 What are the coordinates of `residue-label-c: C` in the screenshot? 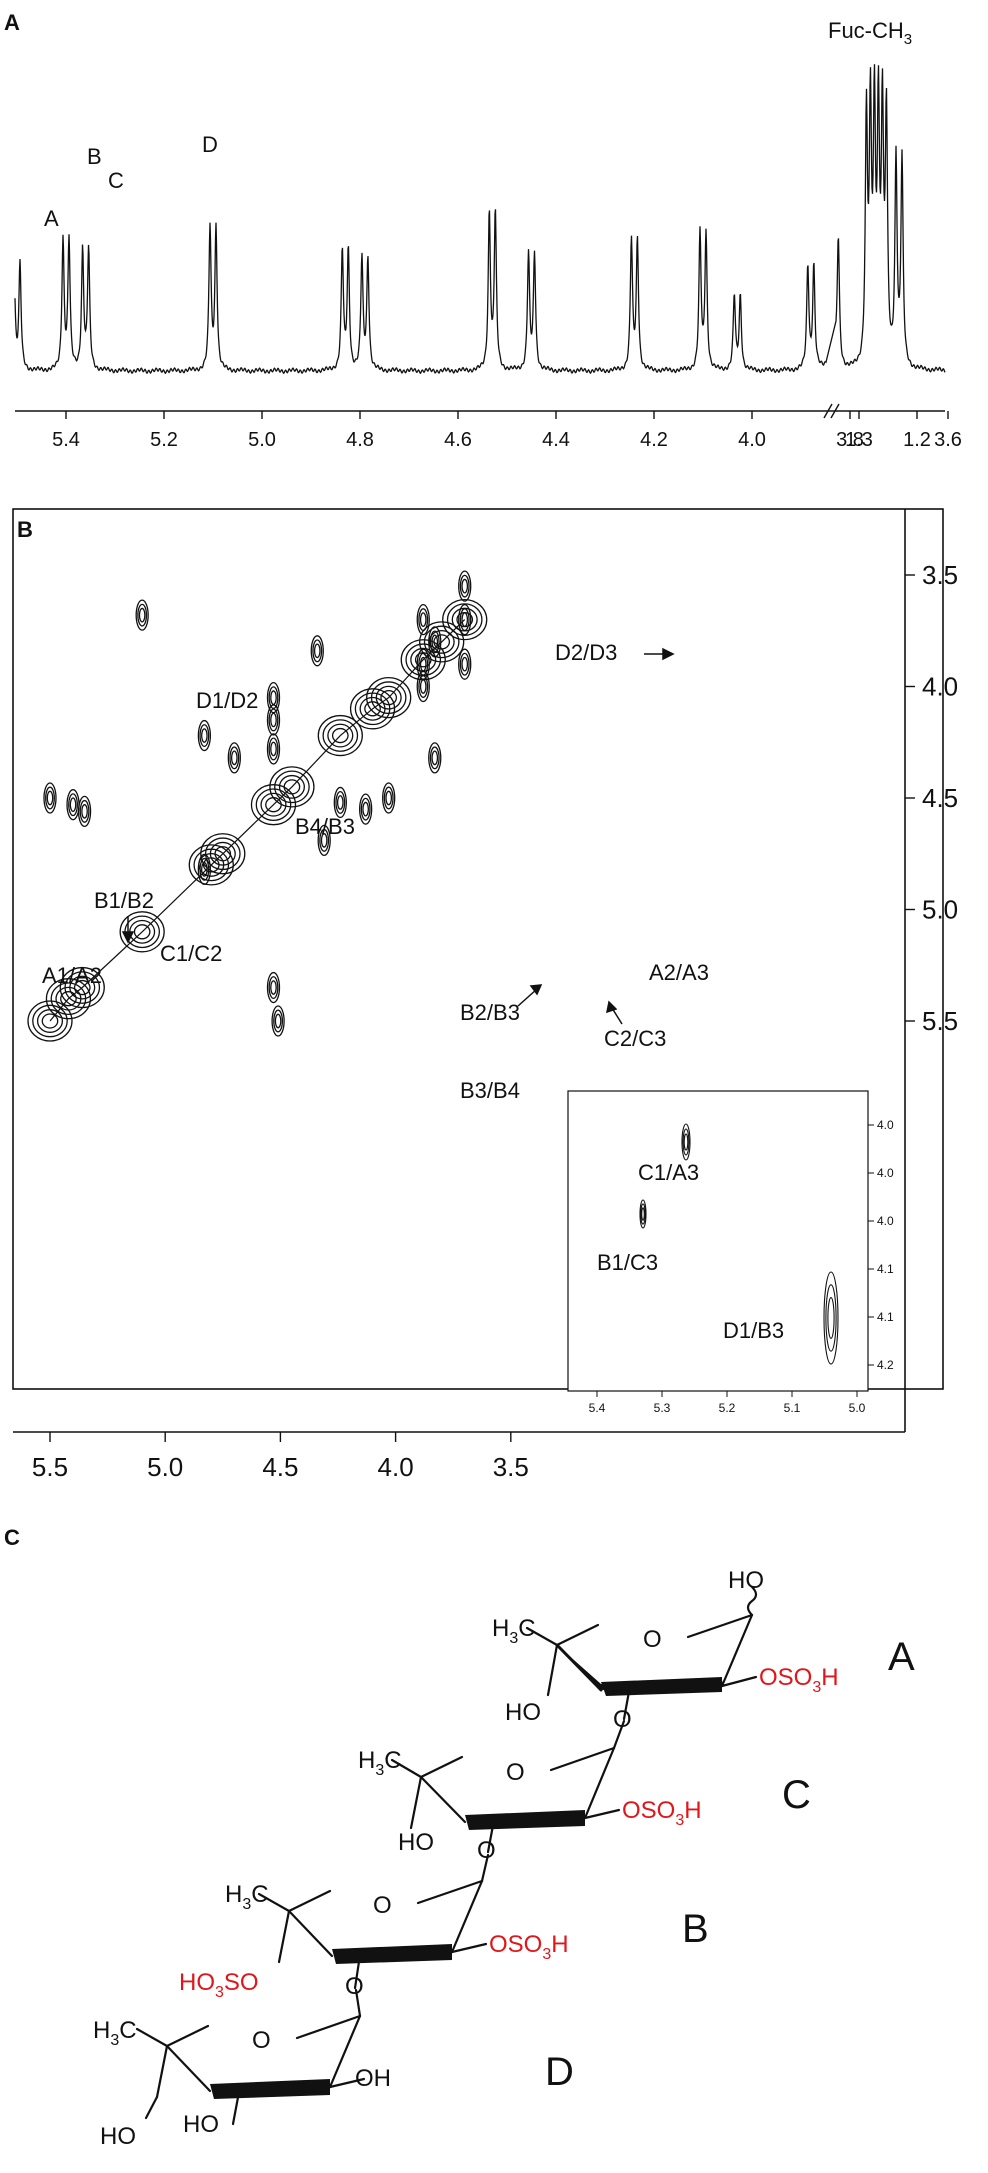 It's located at (796, 1795).